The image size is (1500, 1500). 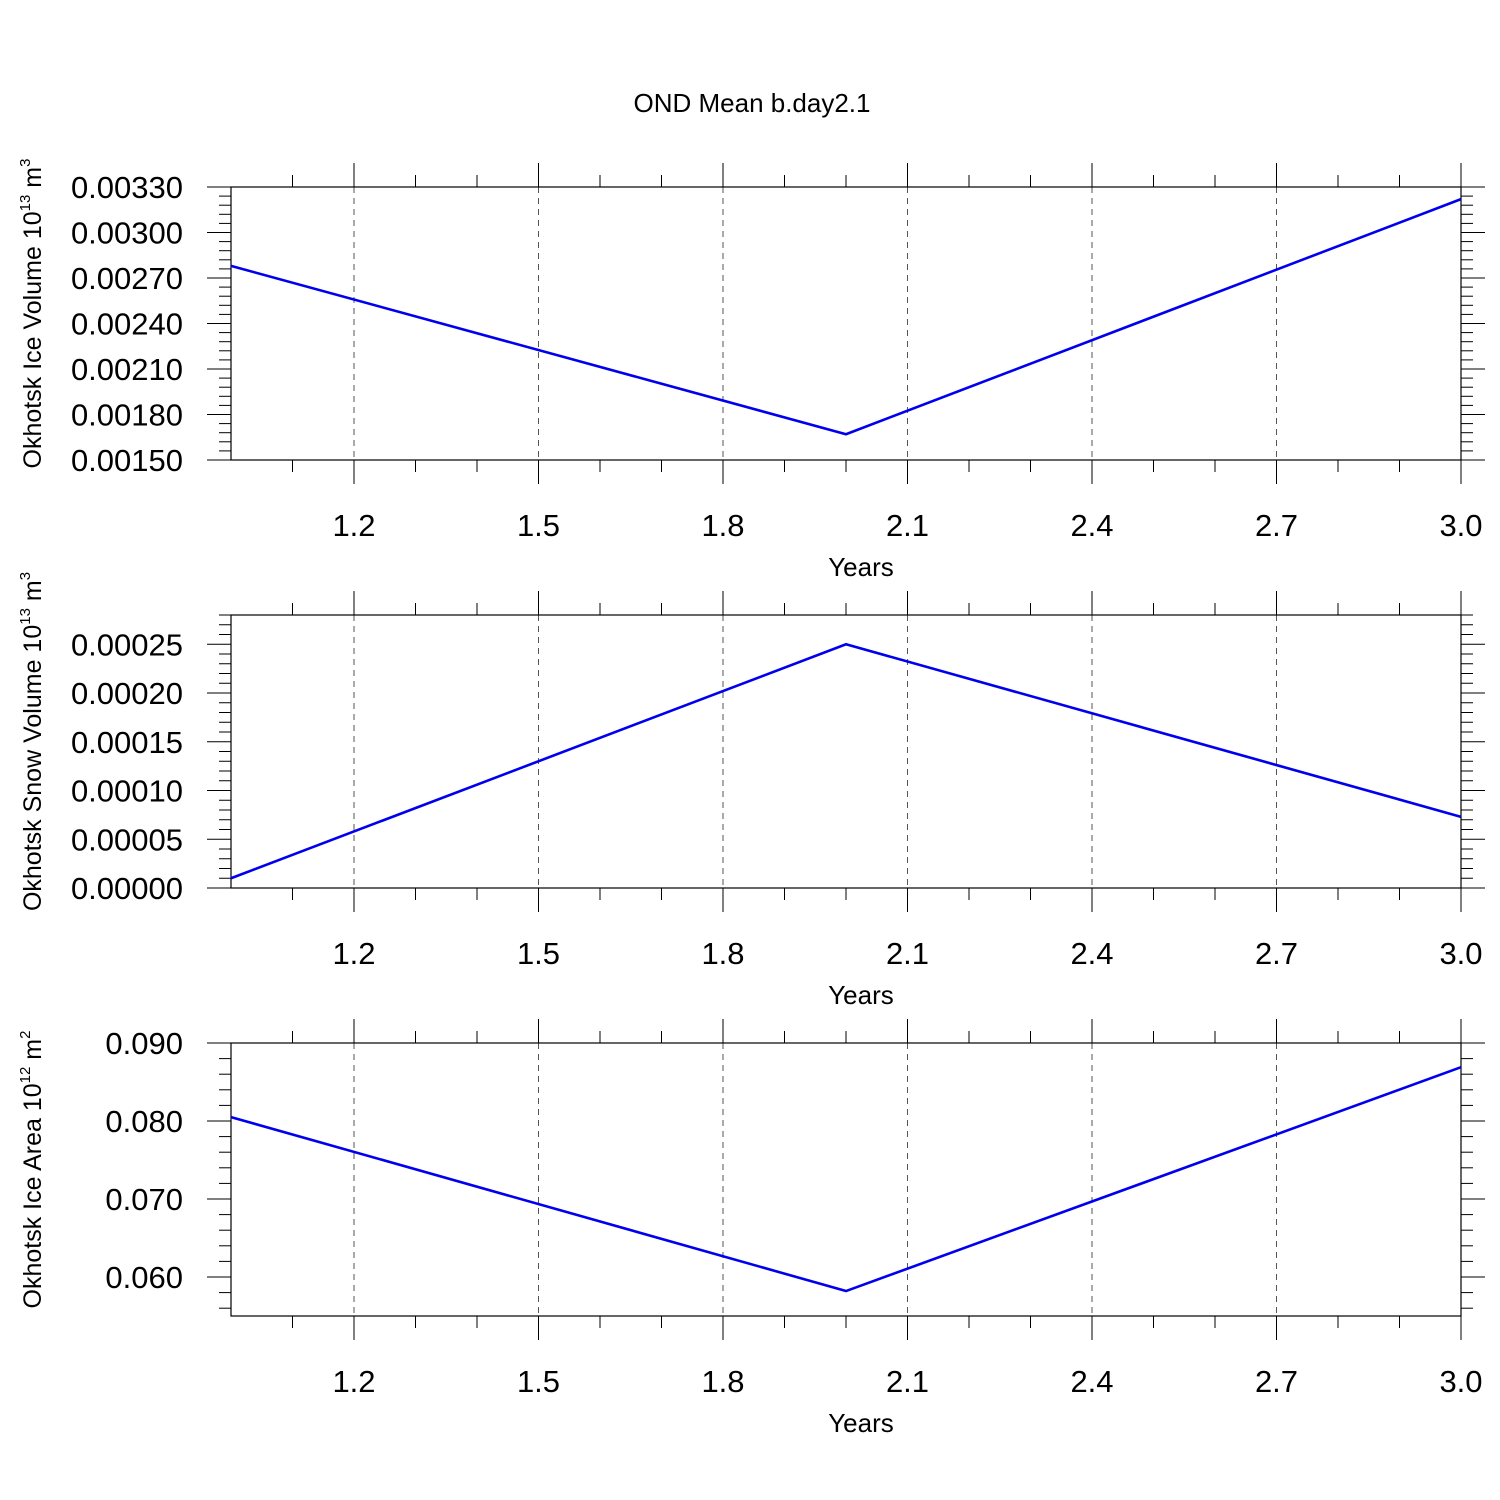 What do you see at coordinates (33, 768) in the screenshot?
I see `y-axis-label-part: Okhotsk Snow Volume 10` at bounding box center [33, 768].